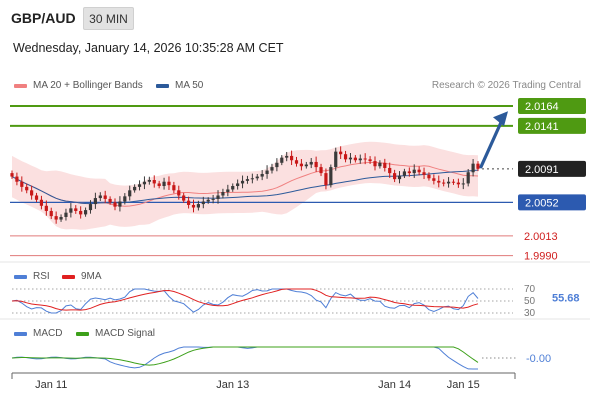 The image size is (590, 400). What do you see at coordinates (491, 143) in the screenshot?
I see `scenario-arrow-shaft` at bounding box center [491, 143].